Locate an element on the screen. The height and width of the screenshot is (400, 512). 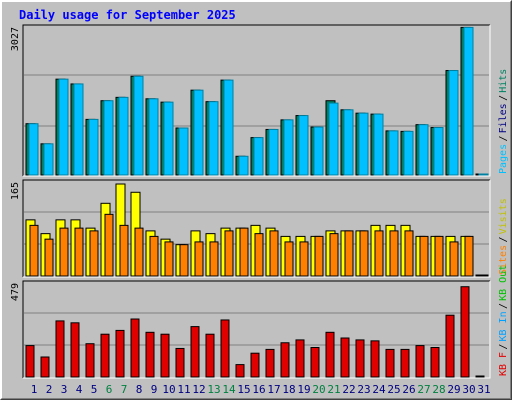
day-label-20: 20 is located at coordinates (318, 389).